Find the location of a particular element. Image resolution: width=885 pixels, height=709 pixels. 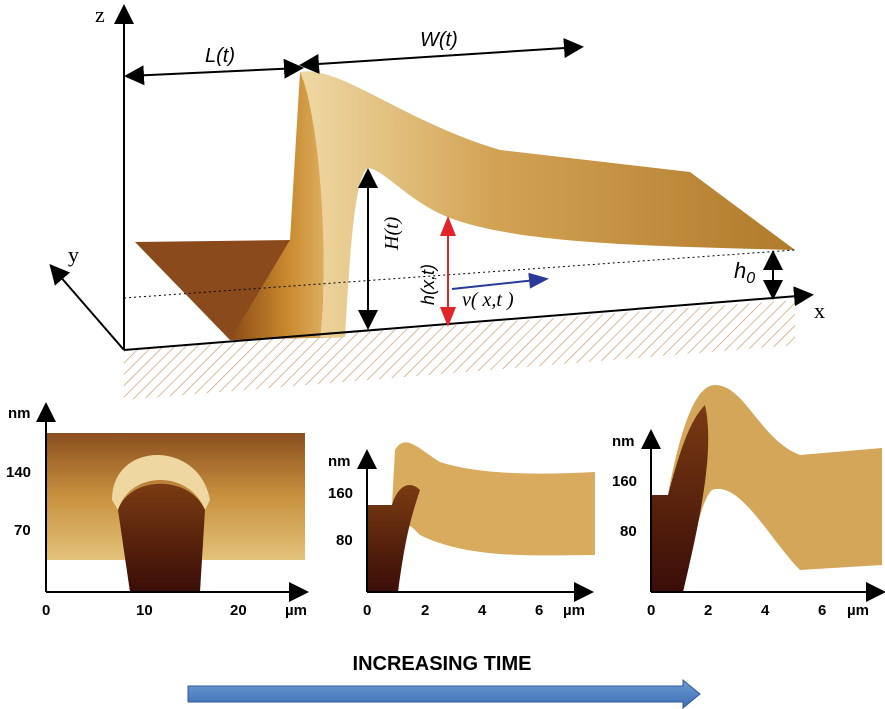

baseline is located at coordinates (459, 274).